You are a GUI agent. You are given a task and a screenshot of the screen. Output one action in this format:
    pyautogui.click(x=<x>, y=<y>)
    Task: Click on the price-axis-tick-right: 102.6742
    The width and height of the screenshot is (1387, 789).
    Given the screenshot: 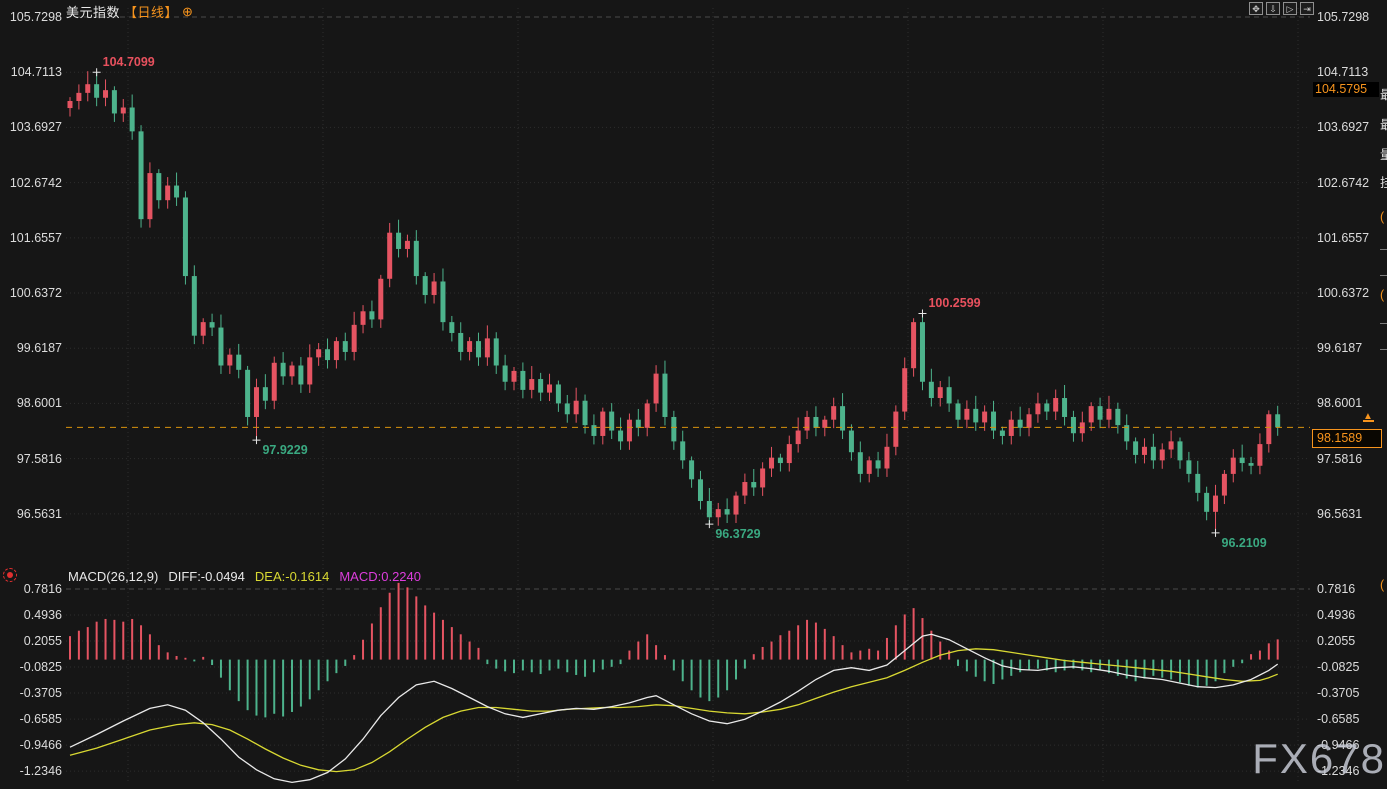 What is the action you would take?
    pyautogui.click(x=1343, y=182)
    